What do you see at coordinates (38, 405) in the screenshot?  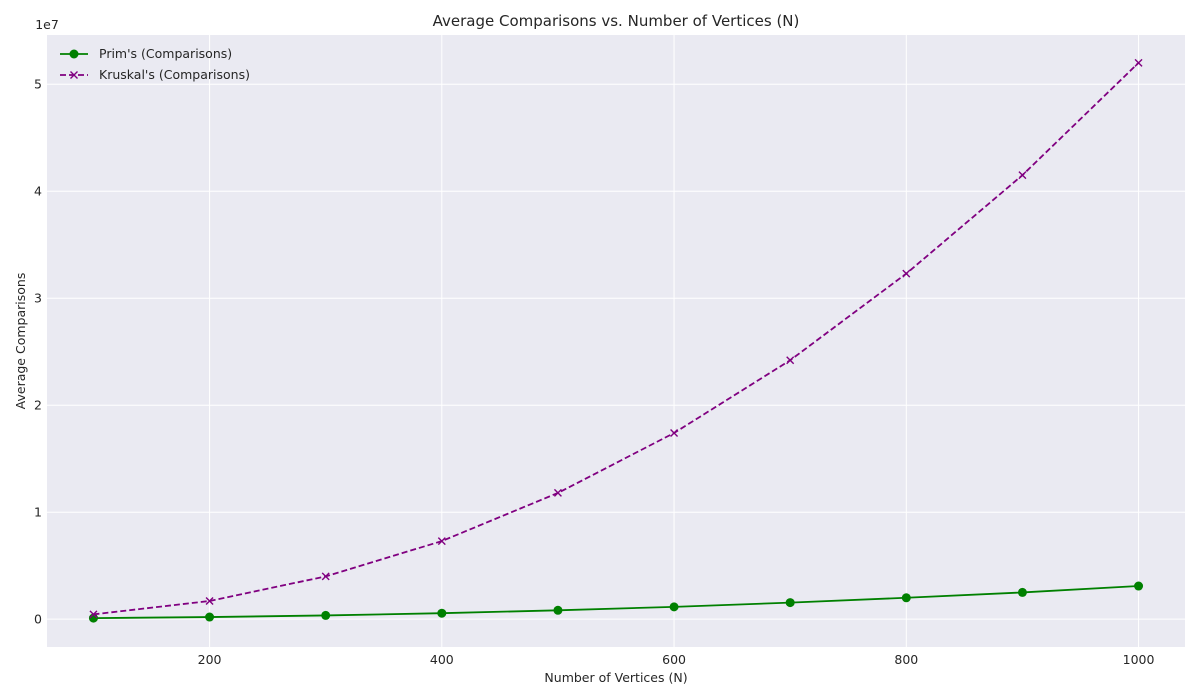 I see `y-tick-label: 2` at bounding box center [38, 405].